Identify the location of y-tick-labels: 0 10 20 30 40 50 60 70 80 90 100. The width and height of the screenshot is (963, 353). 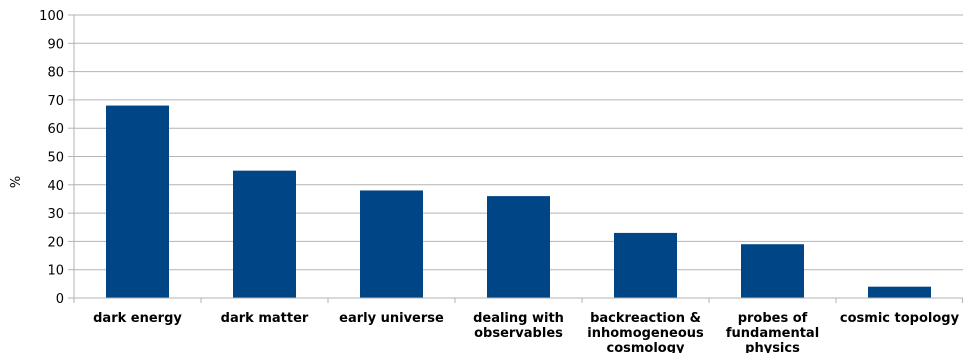
(56, 158).